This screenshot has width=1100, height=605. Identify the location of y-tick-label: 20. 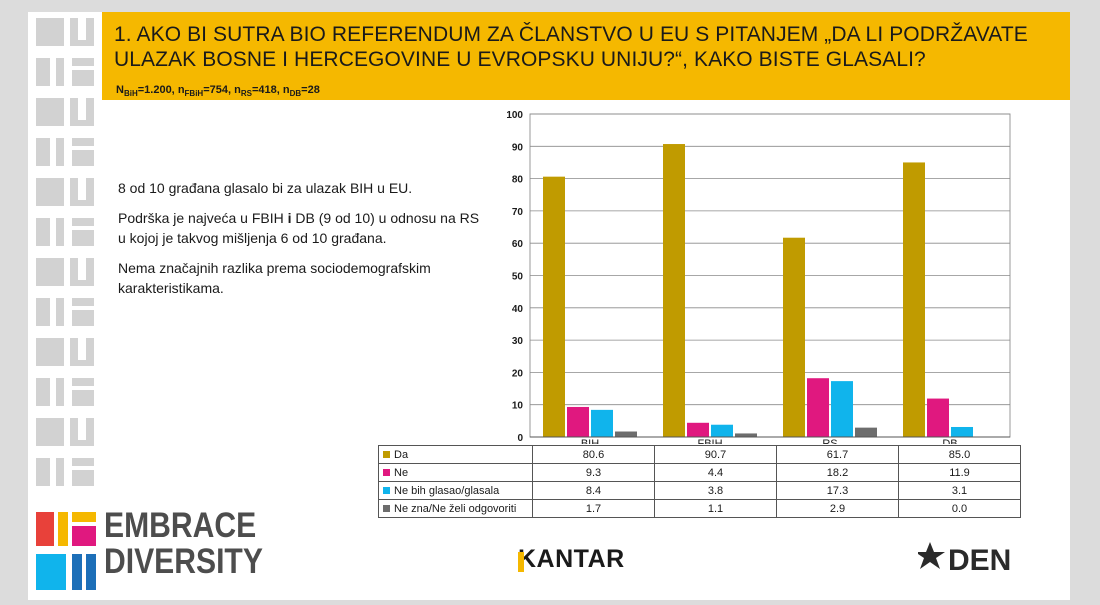
(518, 373).